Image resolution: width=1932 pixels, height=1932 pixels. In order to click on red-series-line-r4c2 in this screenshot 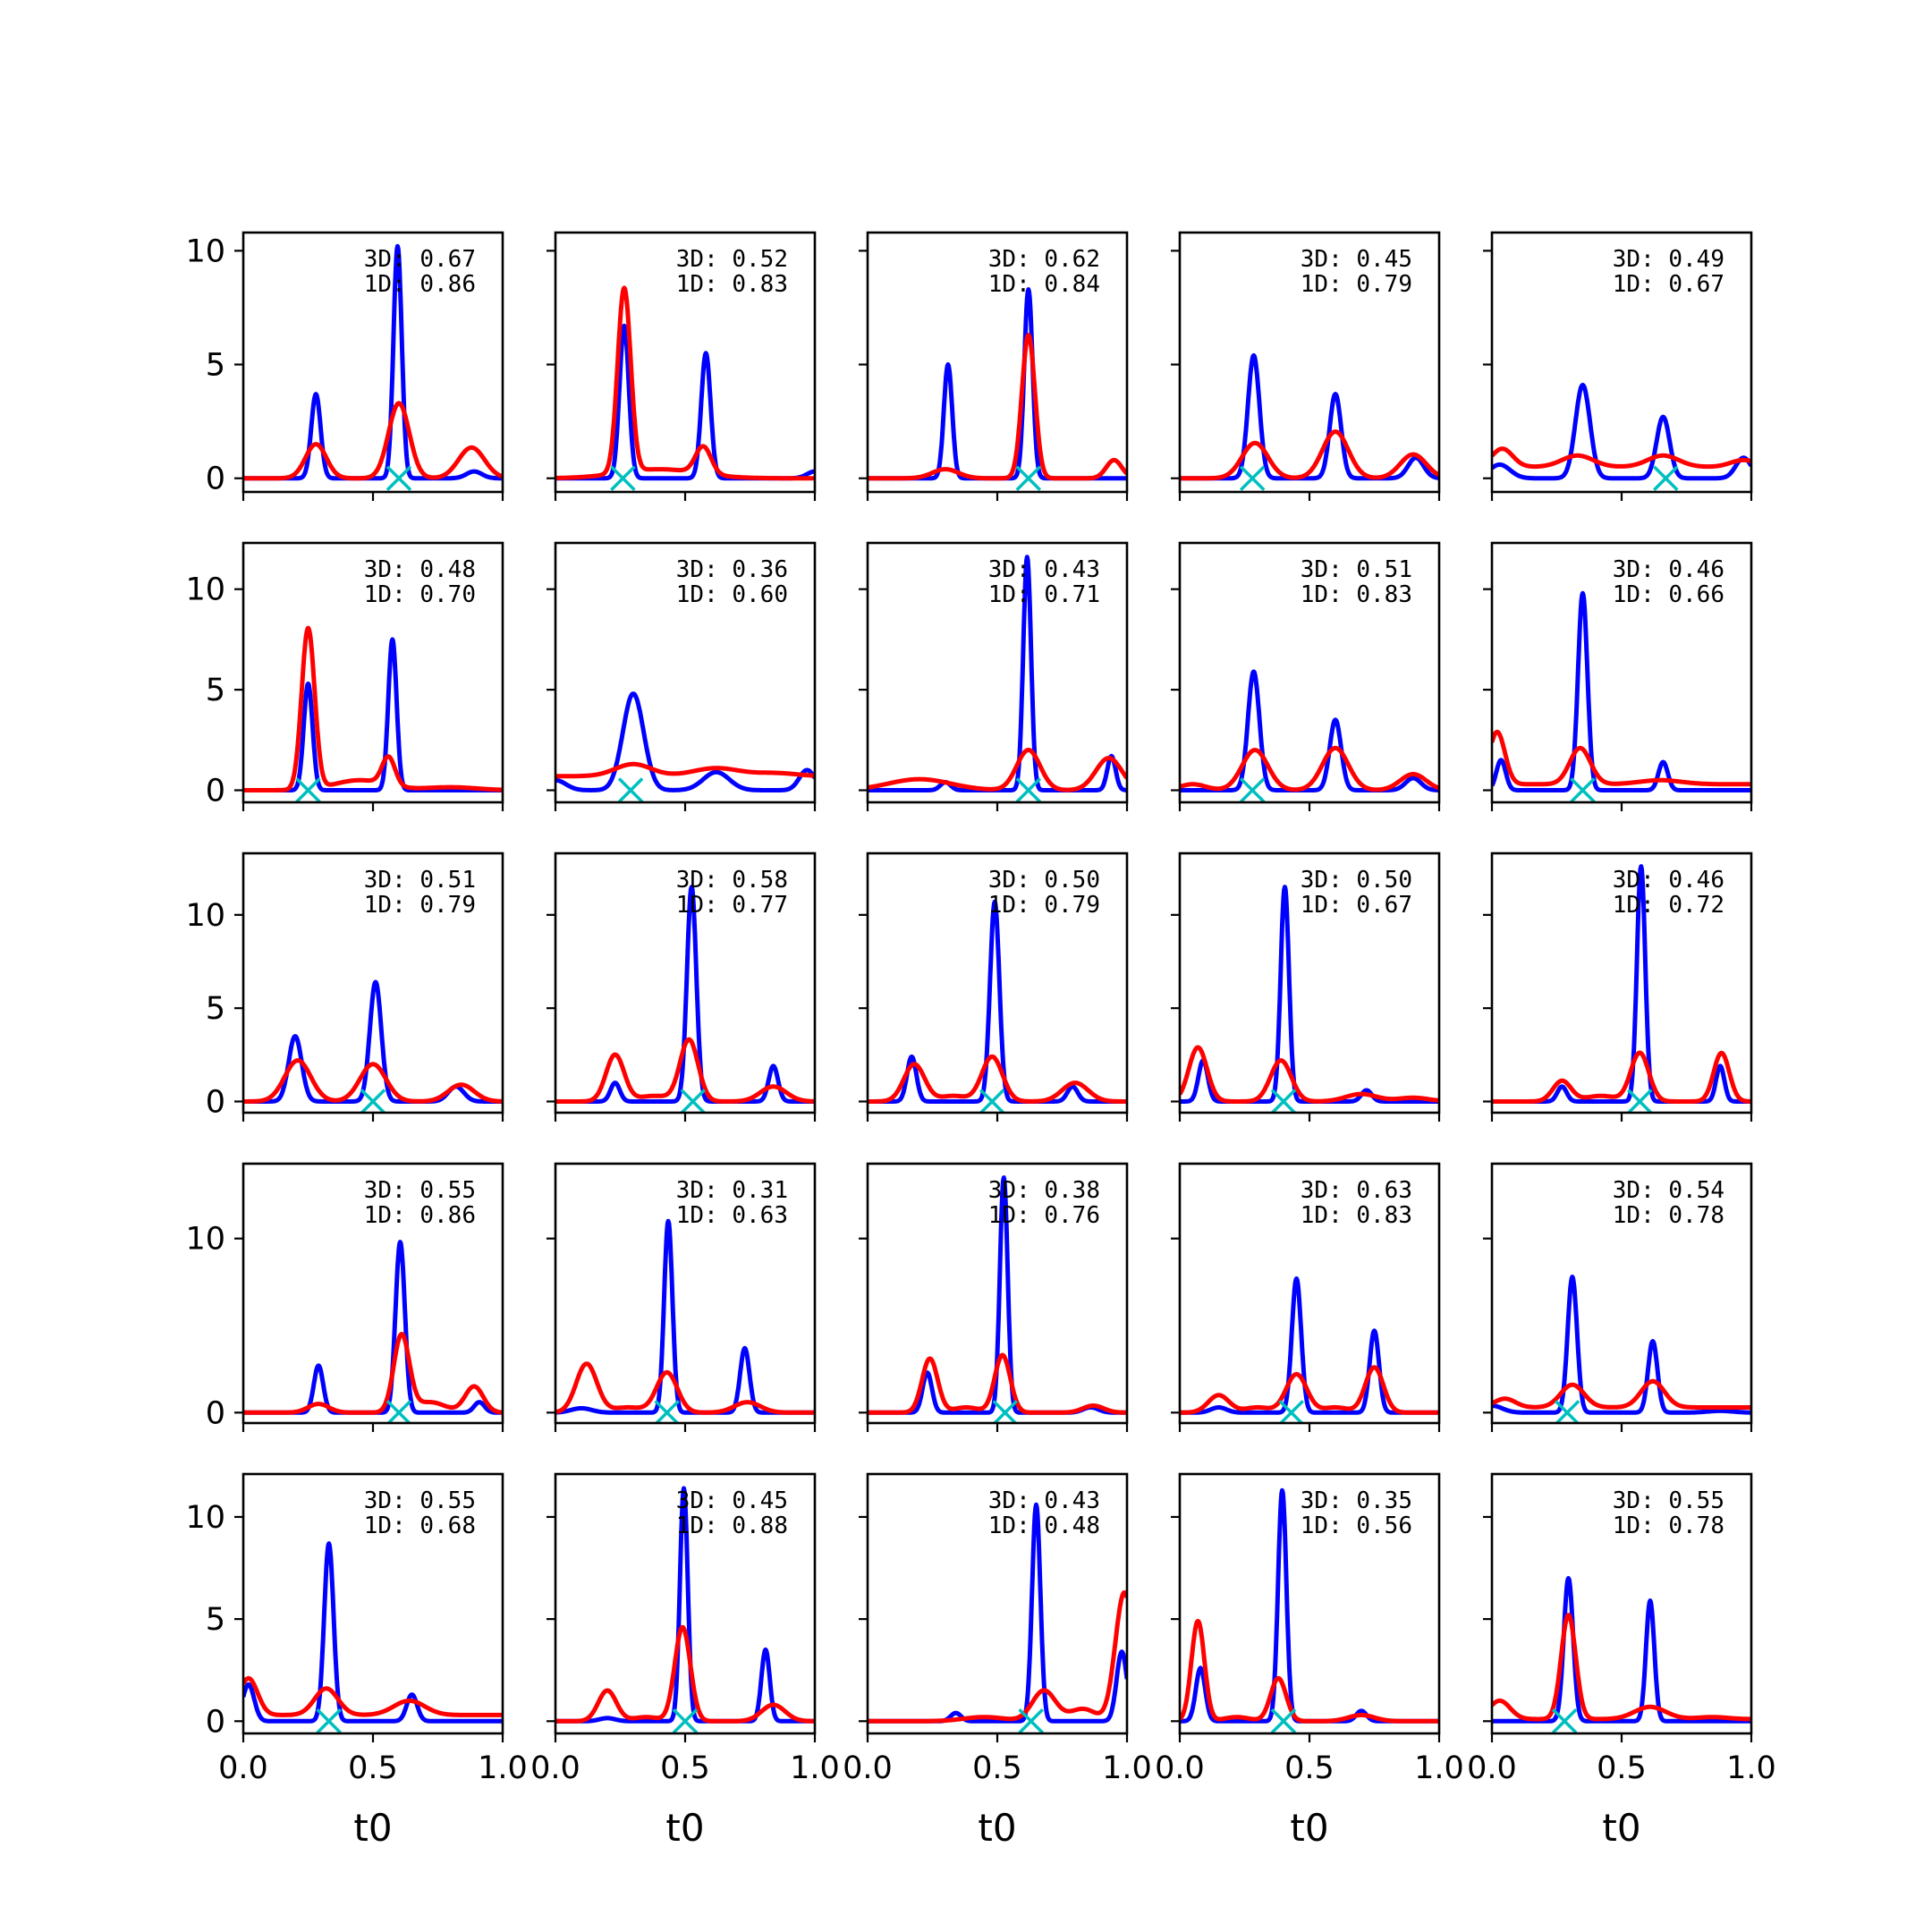, I will do `click(997, 1656)`.